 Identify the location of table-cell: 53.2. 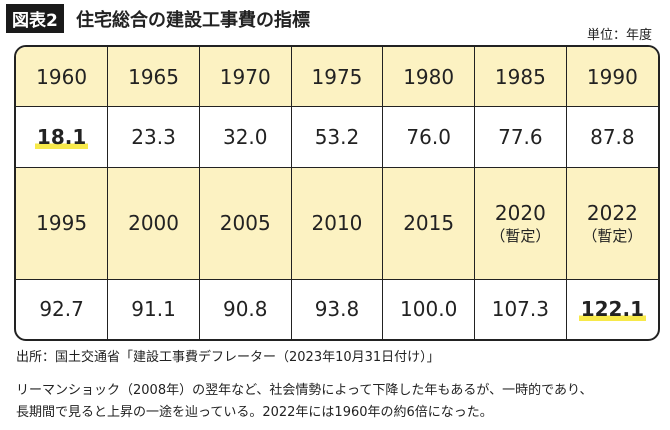
(337, 137).